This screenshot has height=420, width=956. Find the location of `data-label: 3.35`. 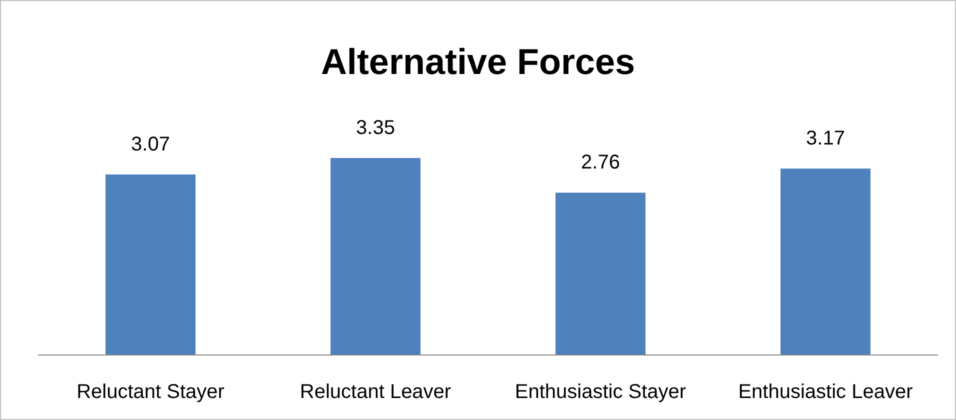

data-label: 3.35 is located at coordinates (375, 128).